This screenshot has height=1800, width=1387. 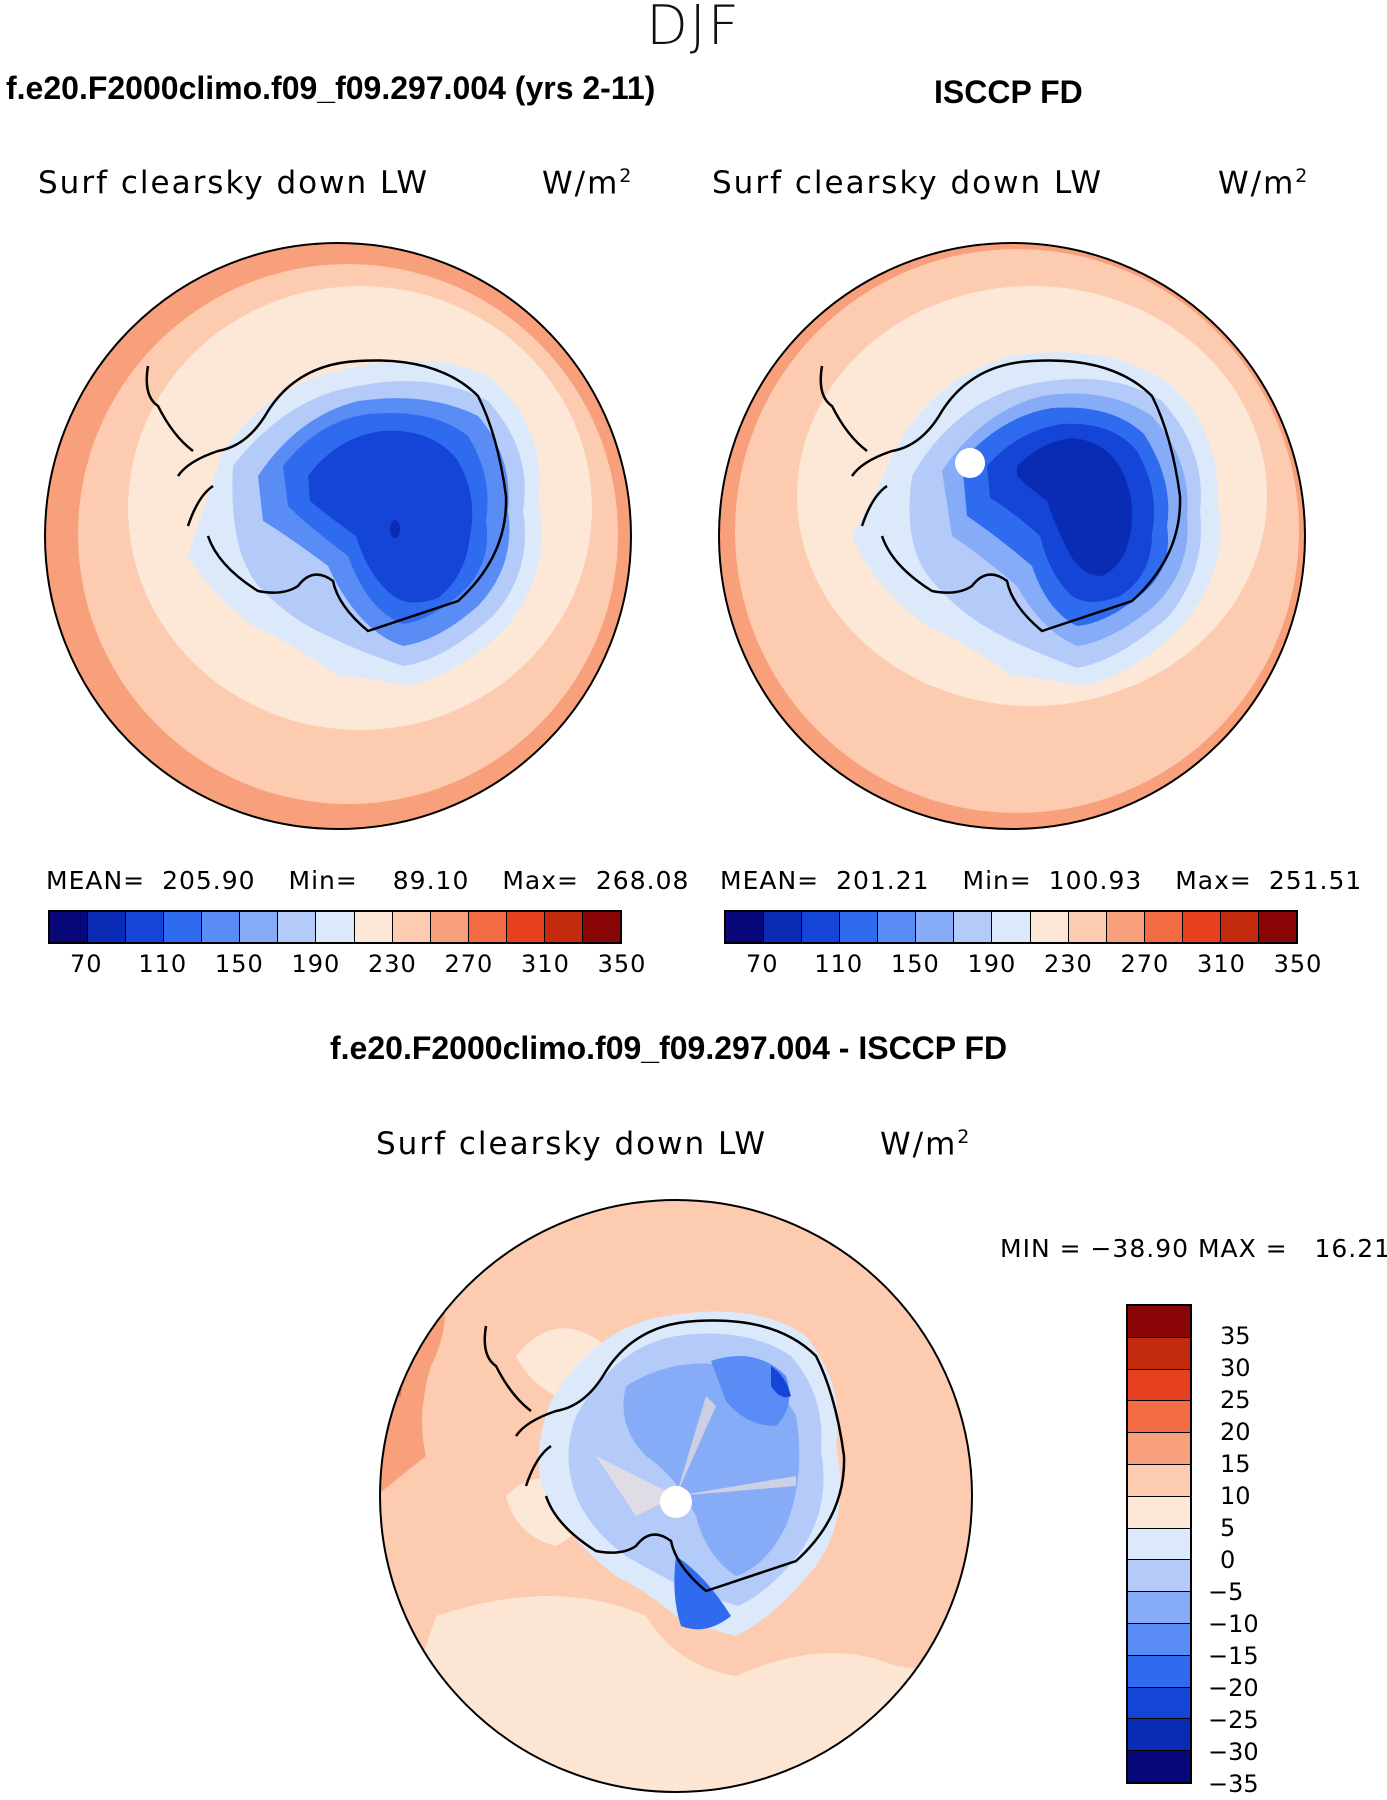 What do you see at coordinates (770, 880) in the screenshot?
I see `obs-mean-label: MEAN=` at bounding box center [770, 880].